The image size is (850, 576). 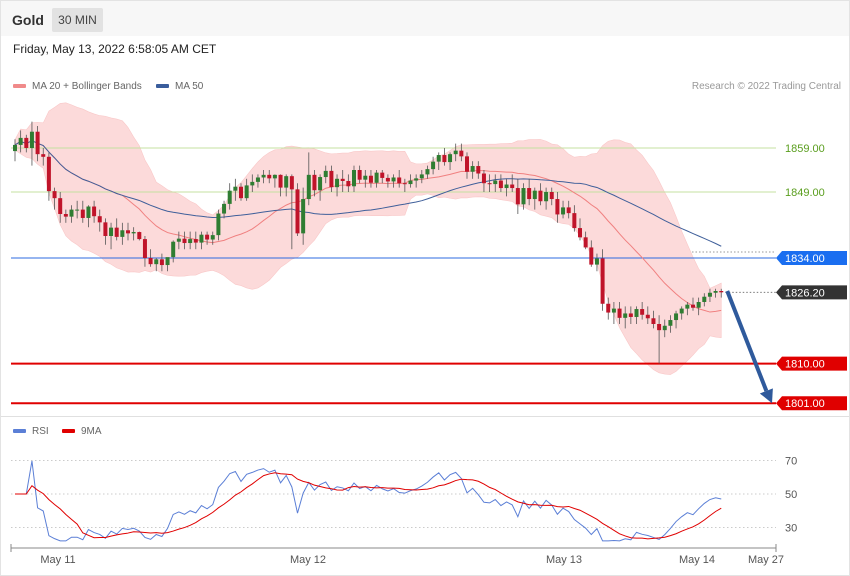 I want to click on instrument-title: Gold, so click(x=28, y=20).